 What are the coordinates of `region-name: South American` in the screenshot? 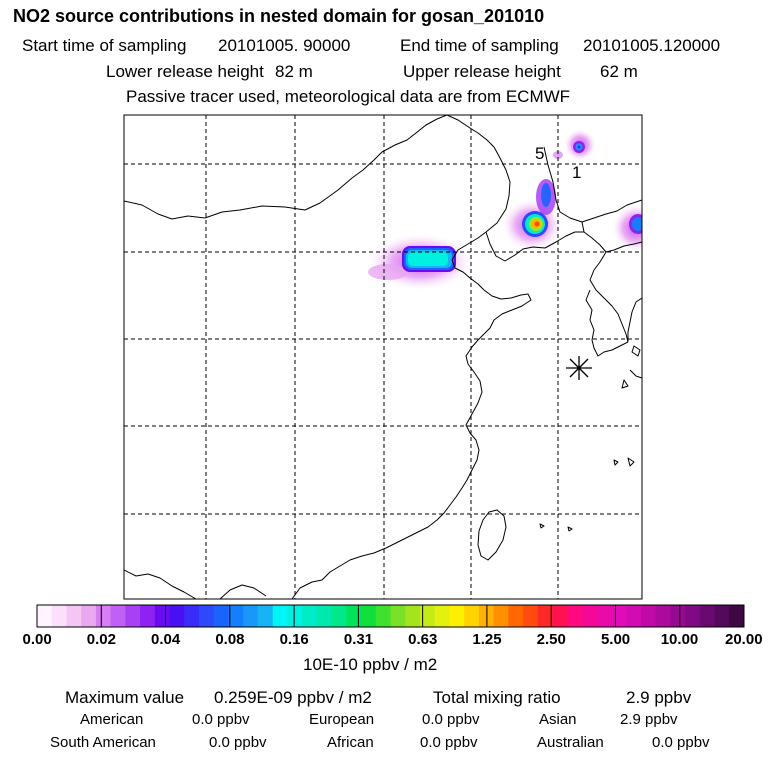 It's located at (103, 742).